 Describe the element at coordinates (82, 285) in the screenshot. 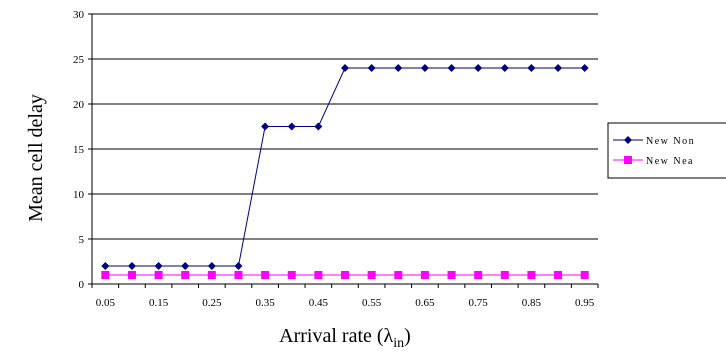

I see `y-tick-label: 0` at that location.